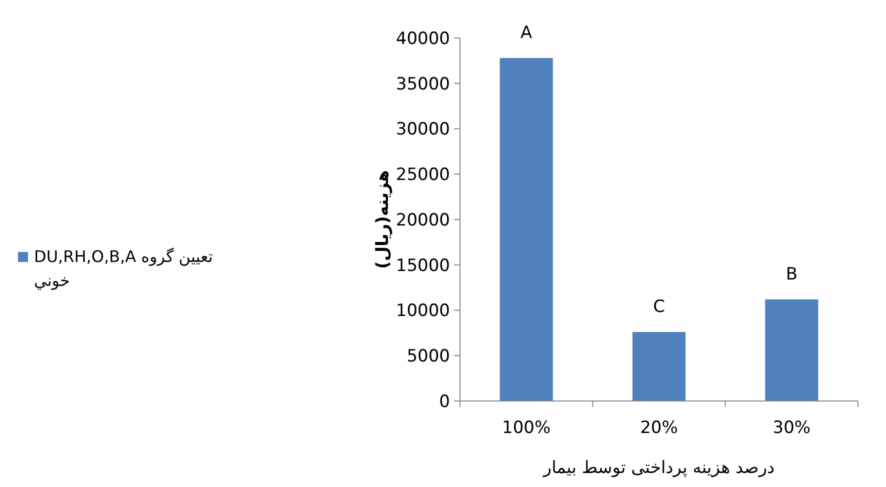  Describe the element at coordinates (659, 428) in the screenshot. I see `x-tick-label: 20%` at that location.